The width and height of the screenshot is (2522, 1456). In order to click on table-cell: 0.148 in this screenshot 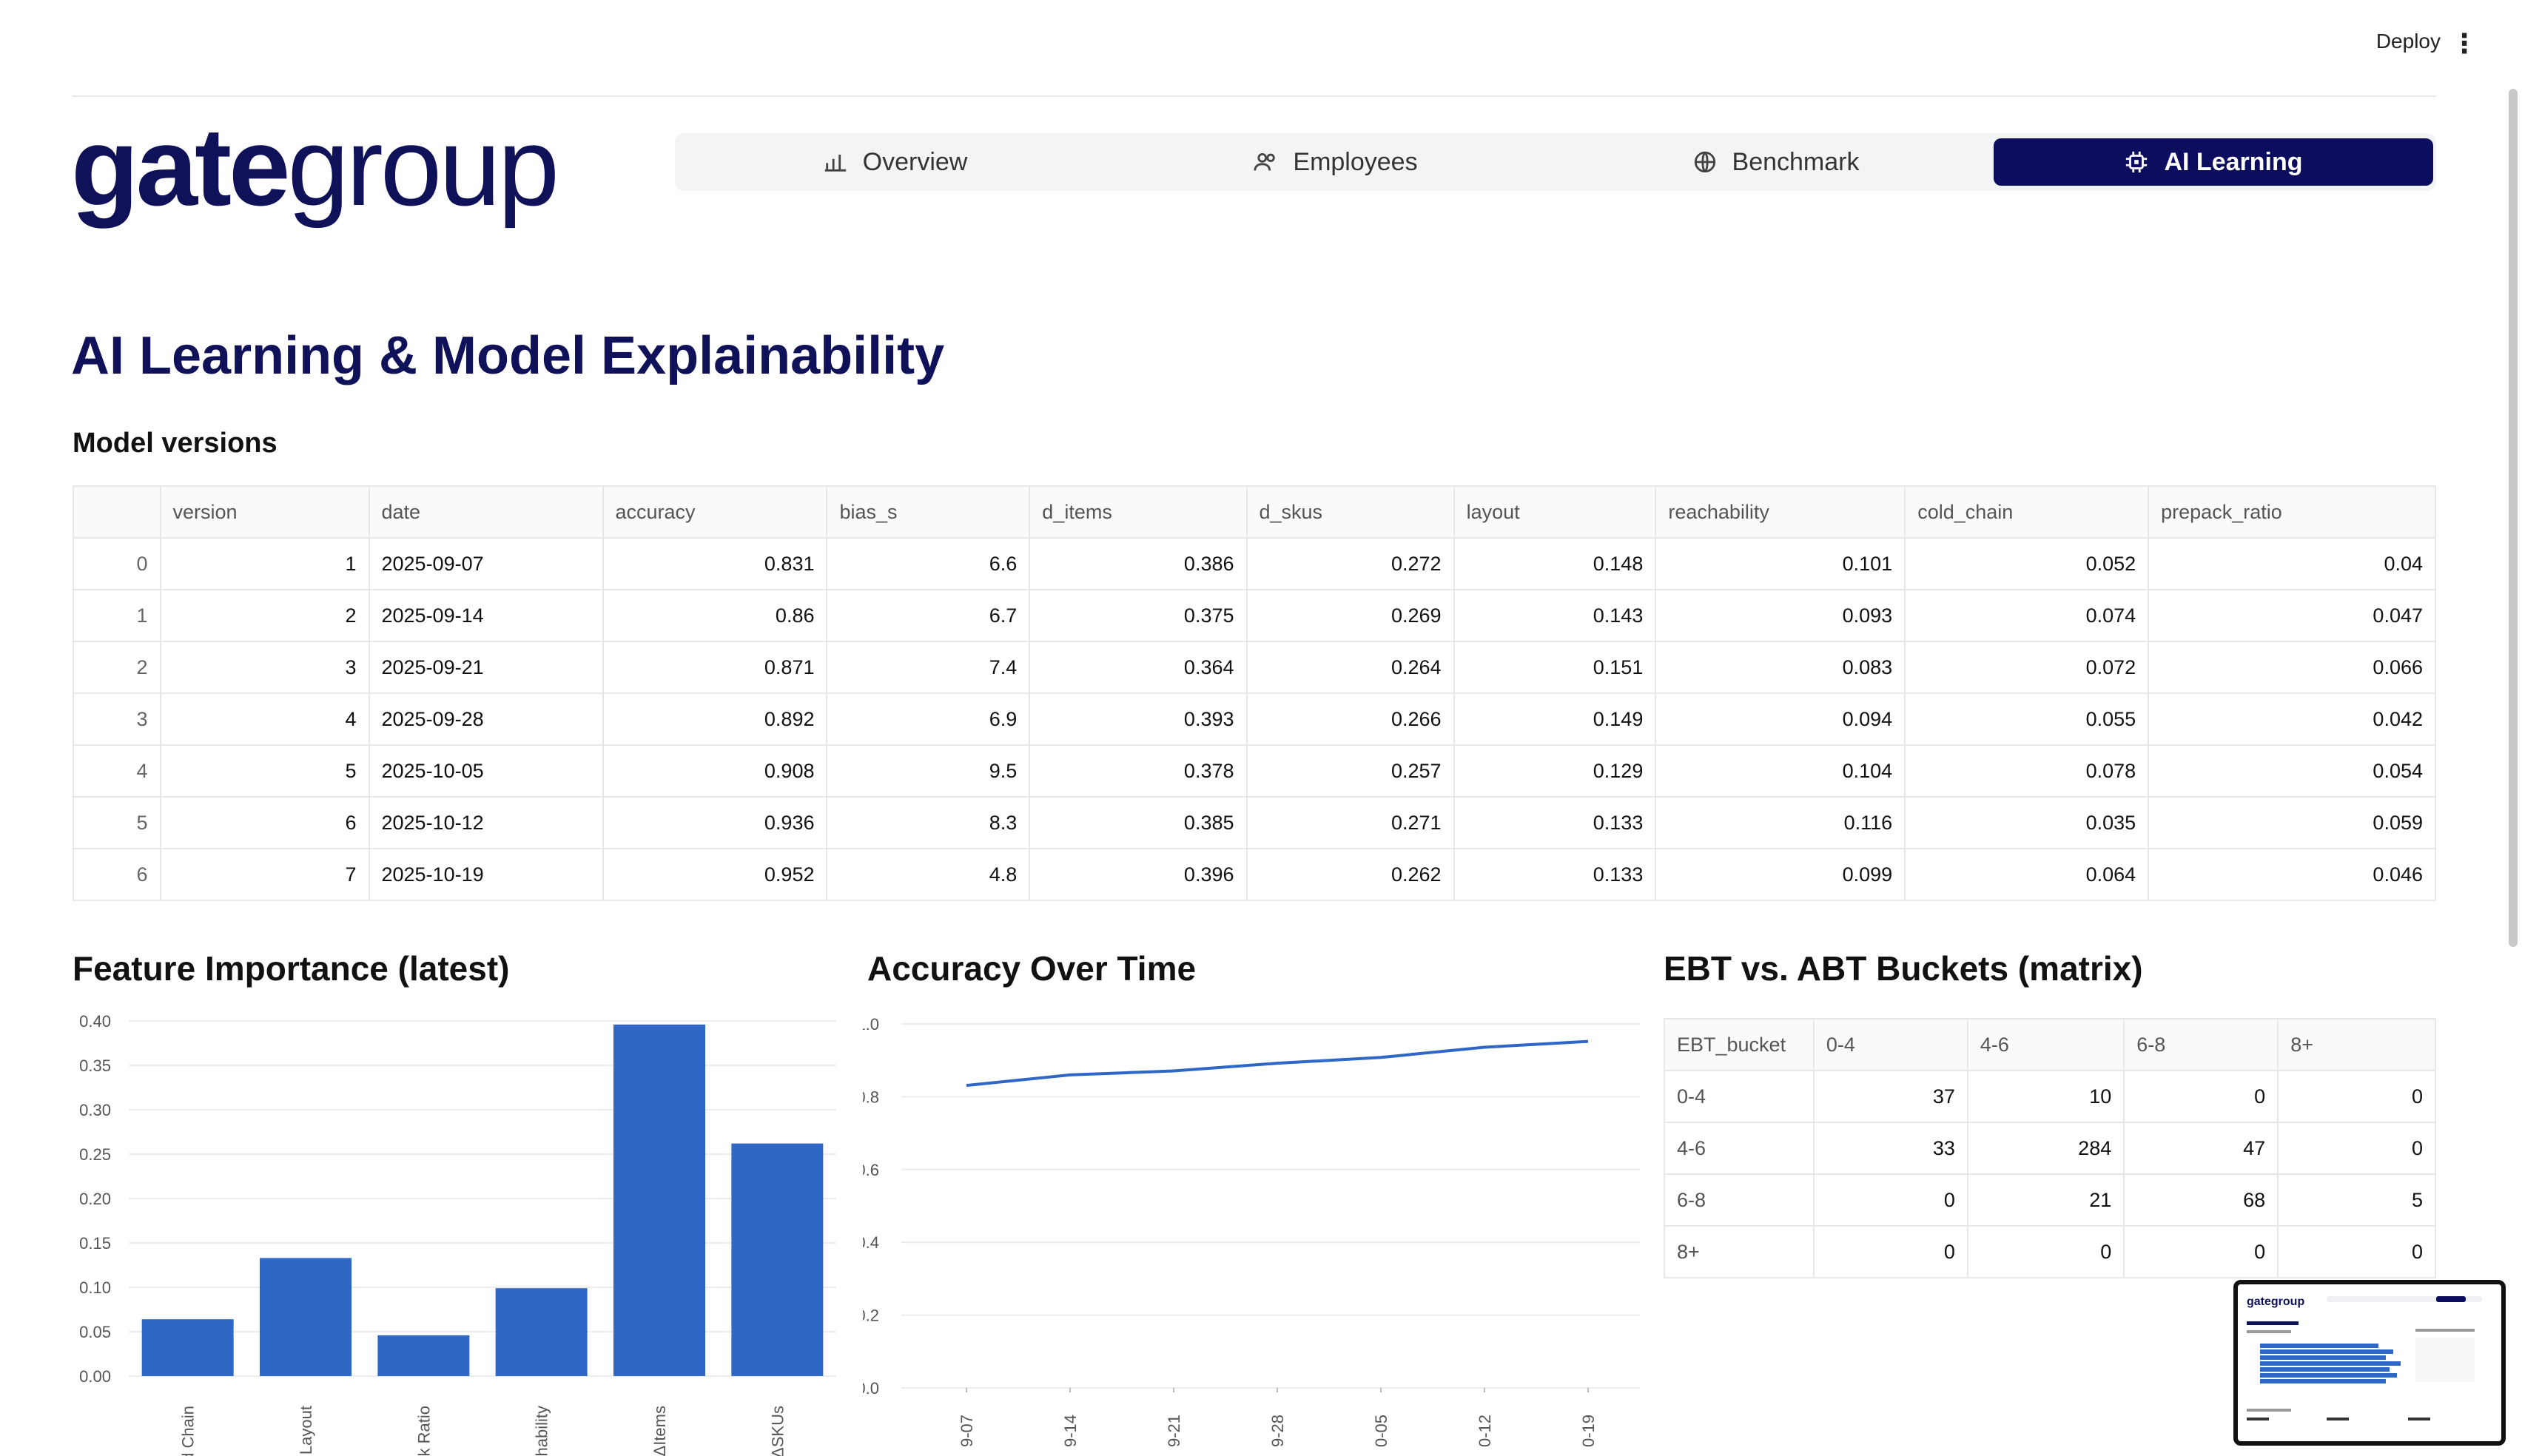, I will do `click(1555, 563)`.